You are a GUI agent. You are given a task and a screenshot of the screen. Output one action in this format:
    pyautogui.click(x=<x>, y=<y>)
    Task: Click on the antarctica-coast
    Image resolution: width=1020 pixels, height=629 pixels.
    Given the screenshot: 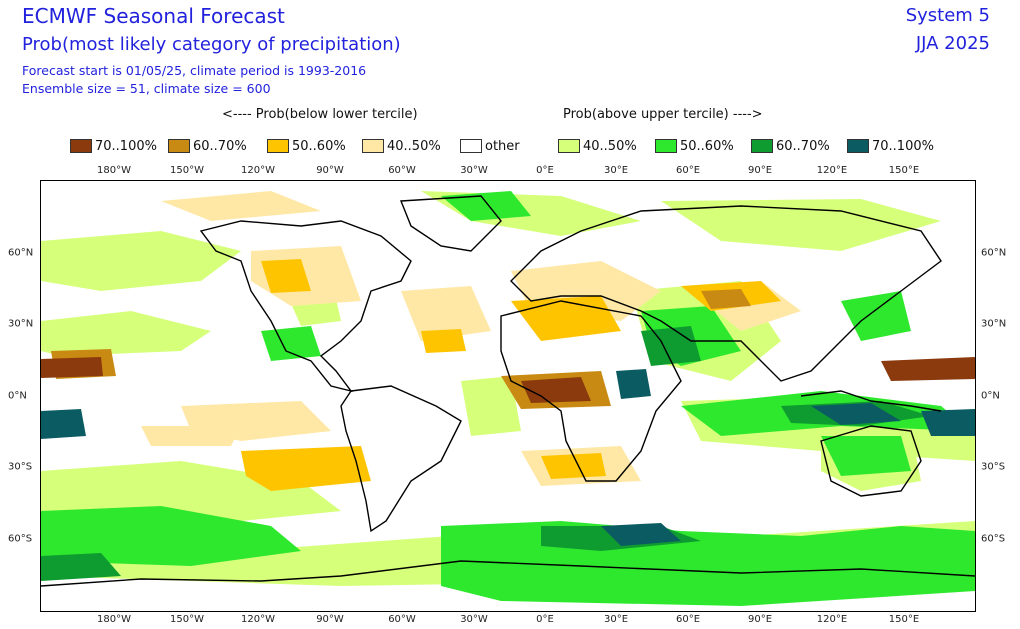 What is the action you would take?
    pyautogui.click(x=508, y=573)
    